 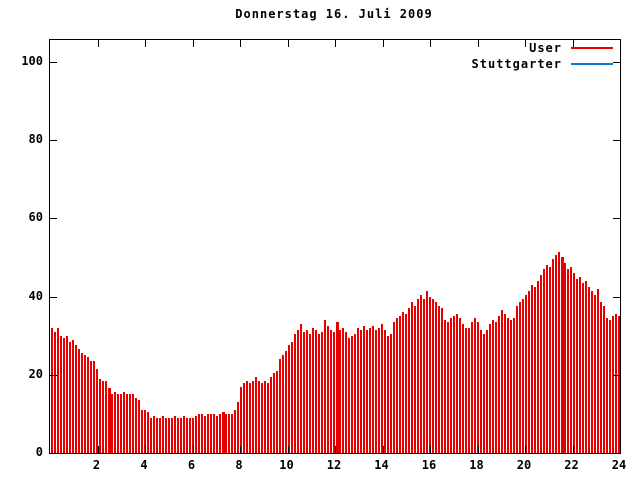 What do you see at coordinates (545, 48) in the screenshot?
I see `legend-label-user: User` at bounding box center [545, 48].